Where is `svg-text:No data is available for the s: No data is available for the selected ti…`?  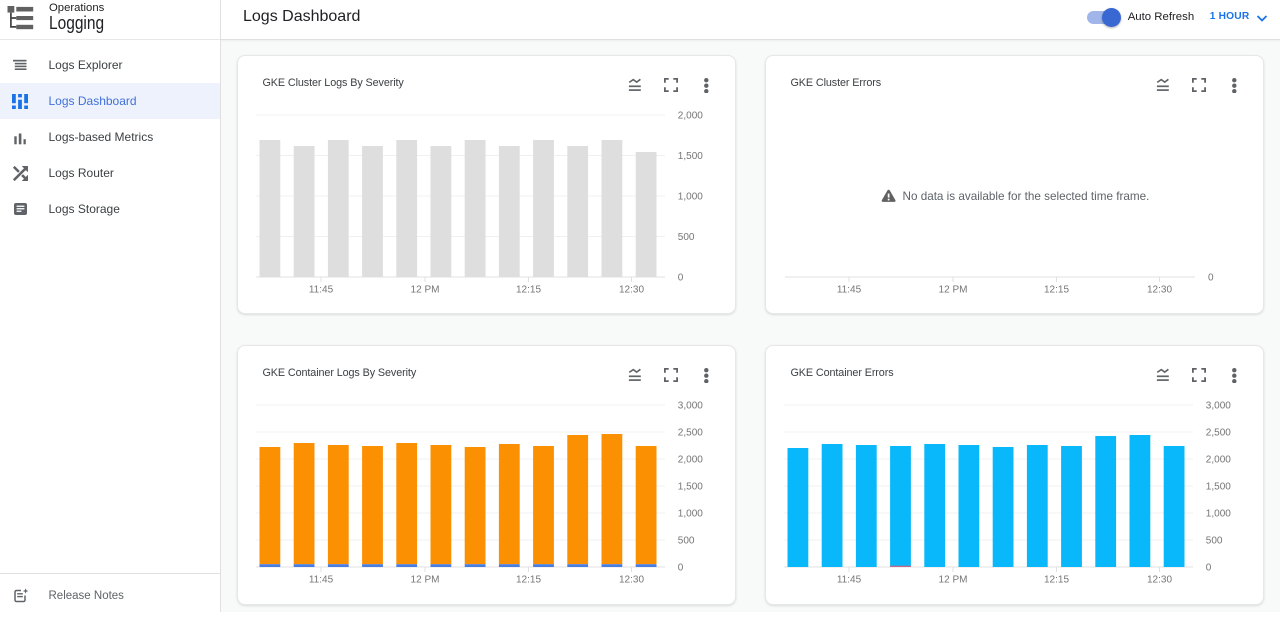 svg-text:No data is available for the s: No data is available for the selected ti… is located at coordinates (1026, 196).